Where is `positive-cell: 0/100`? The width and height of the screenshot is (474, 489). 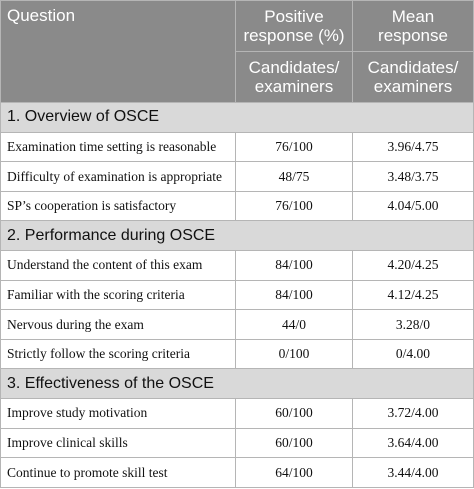
positive-cell: 0/100 is located at coordinates (294, 354).